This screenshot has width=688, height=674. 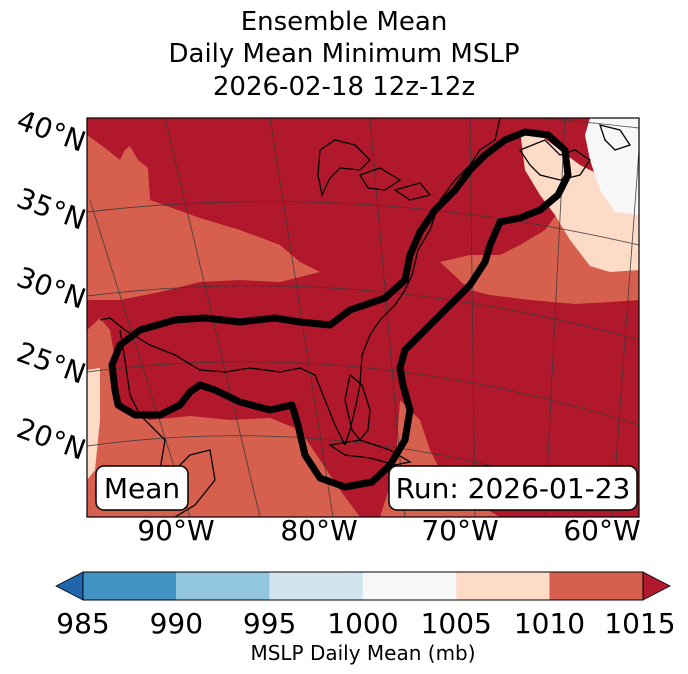 I want to click on field-1005-1010-west, so click(x=203, y=217).